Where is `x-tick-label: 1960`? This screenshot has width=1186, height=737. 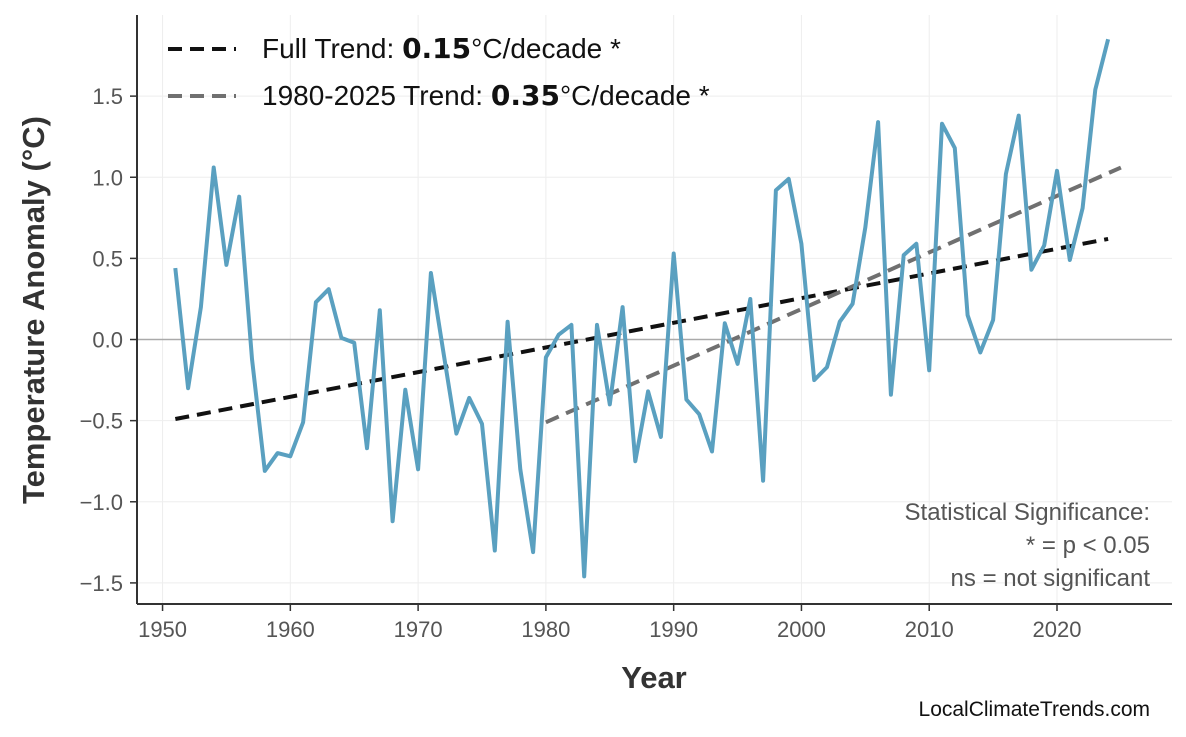 x-tick-label: 1960 is located at coordinates (290, 629).